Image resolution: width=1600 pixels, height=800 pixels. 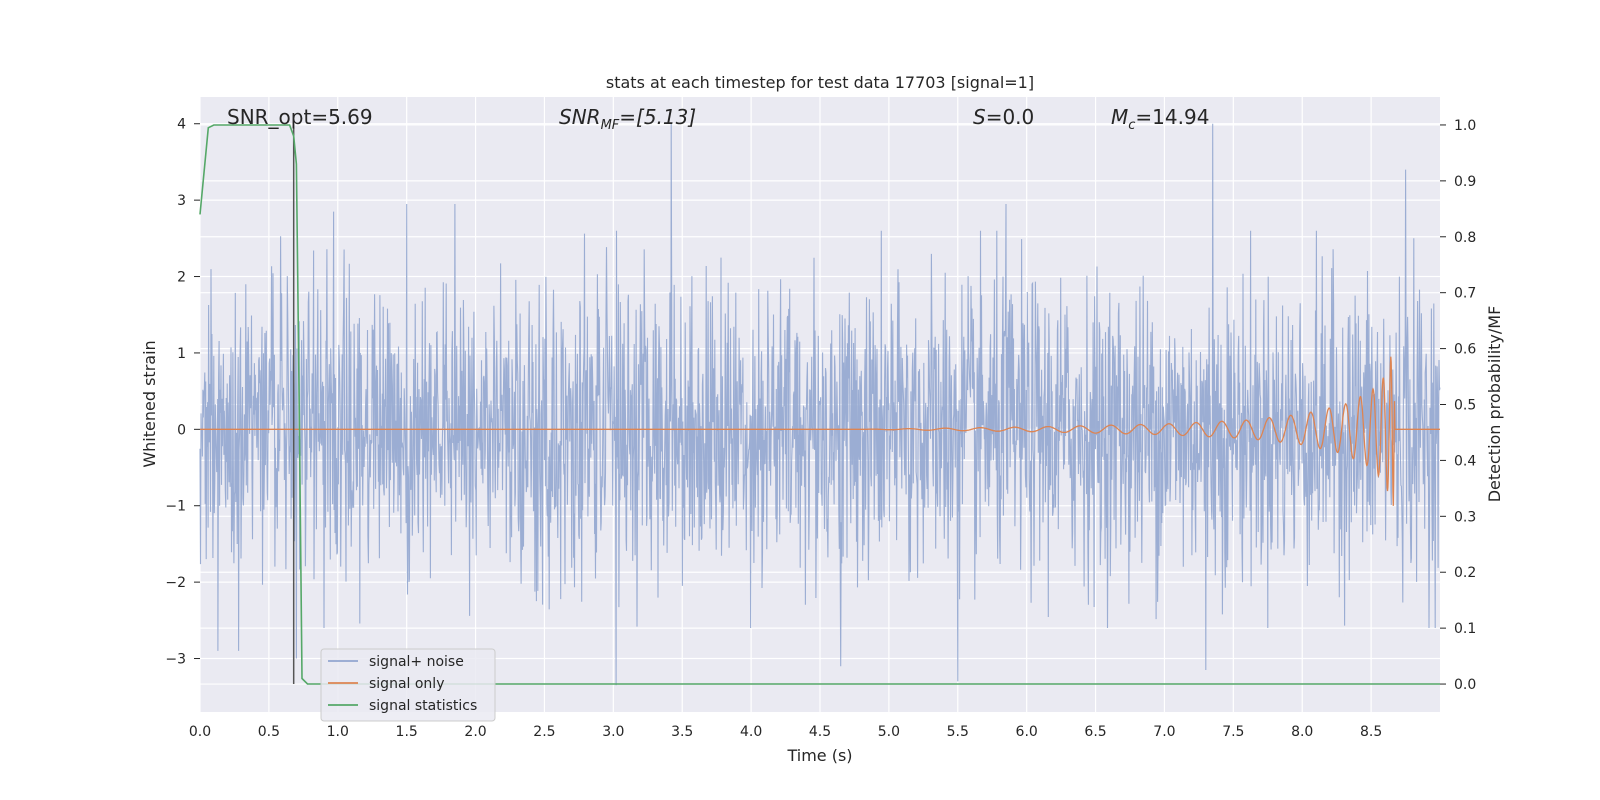 I want to click on x-tick-label: 4.0, so click(x=751, y=732).